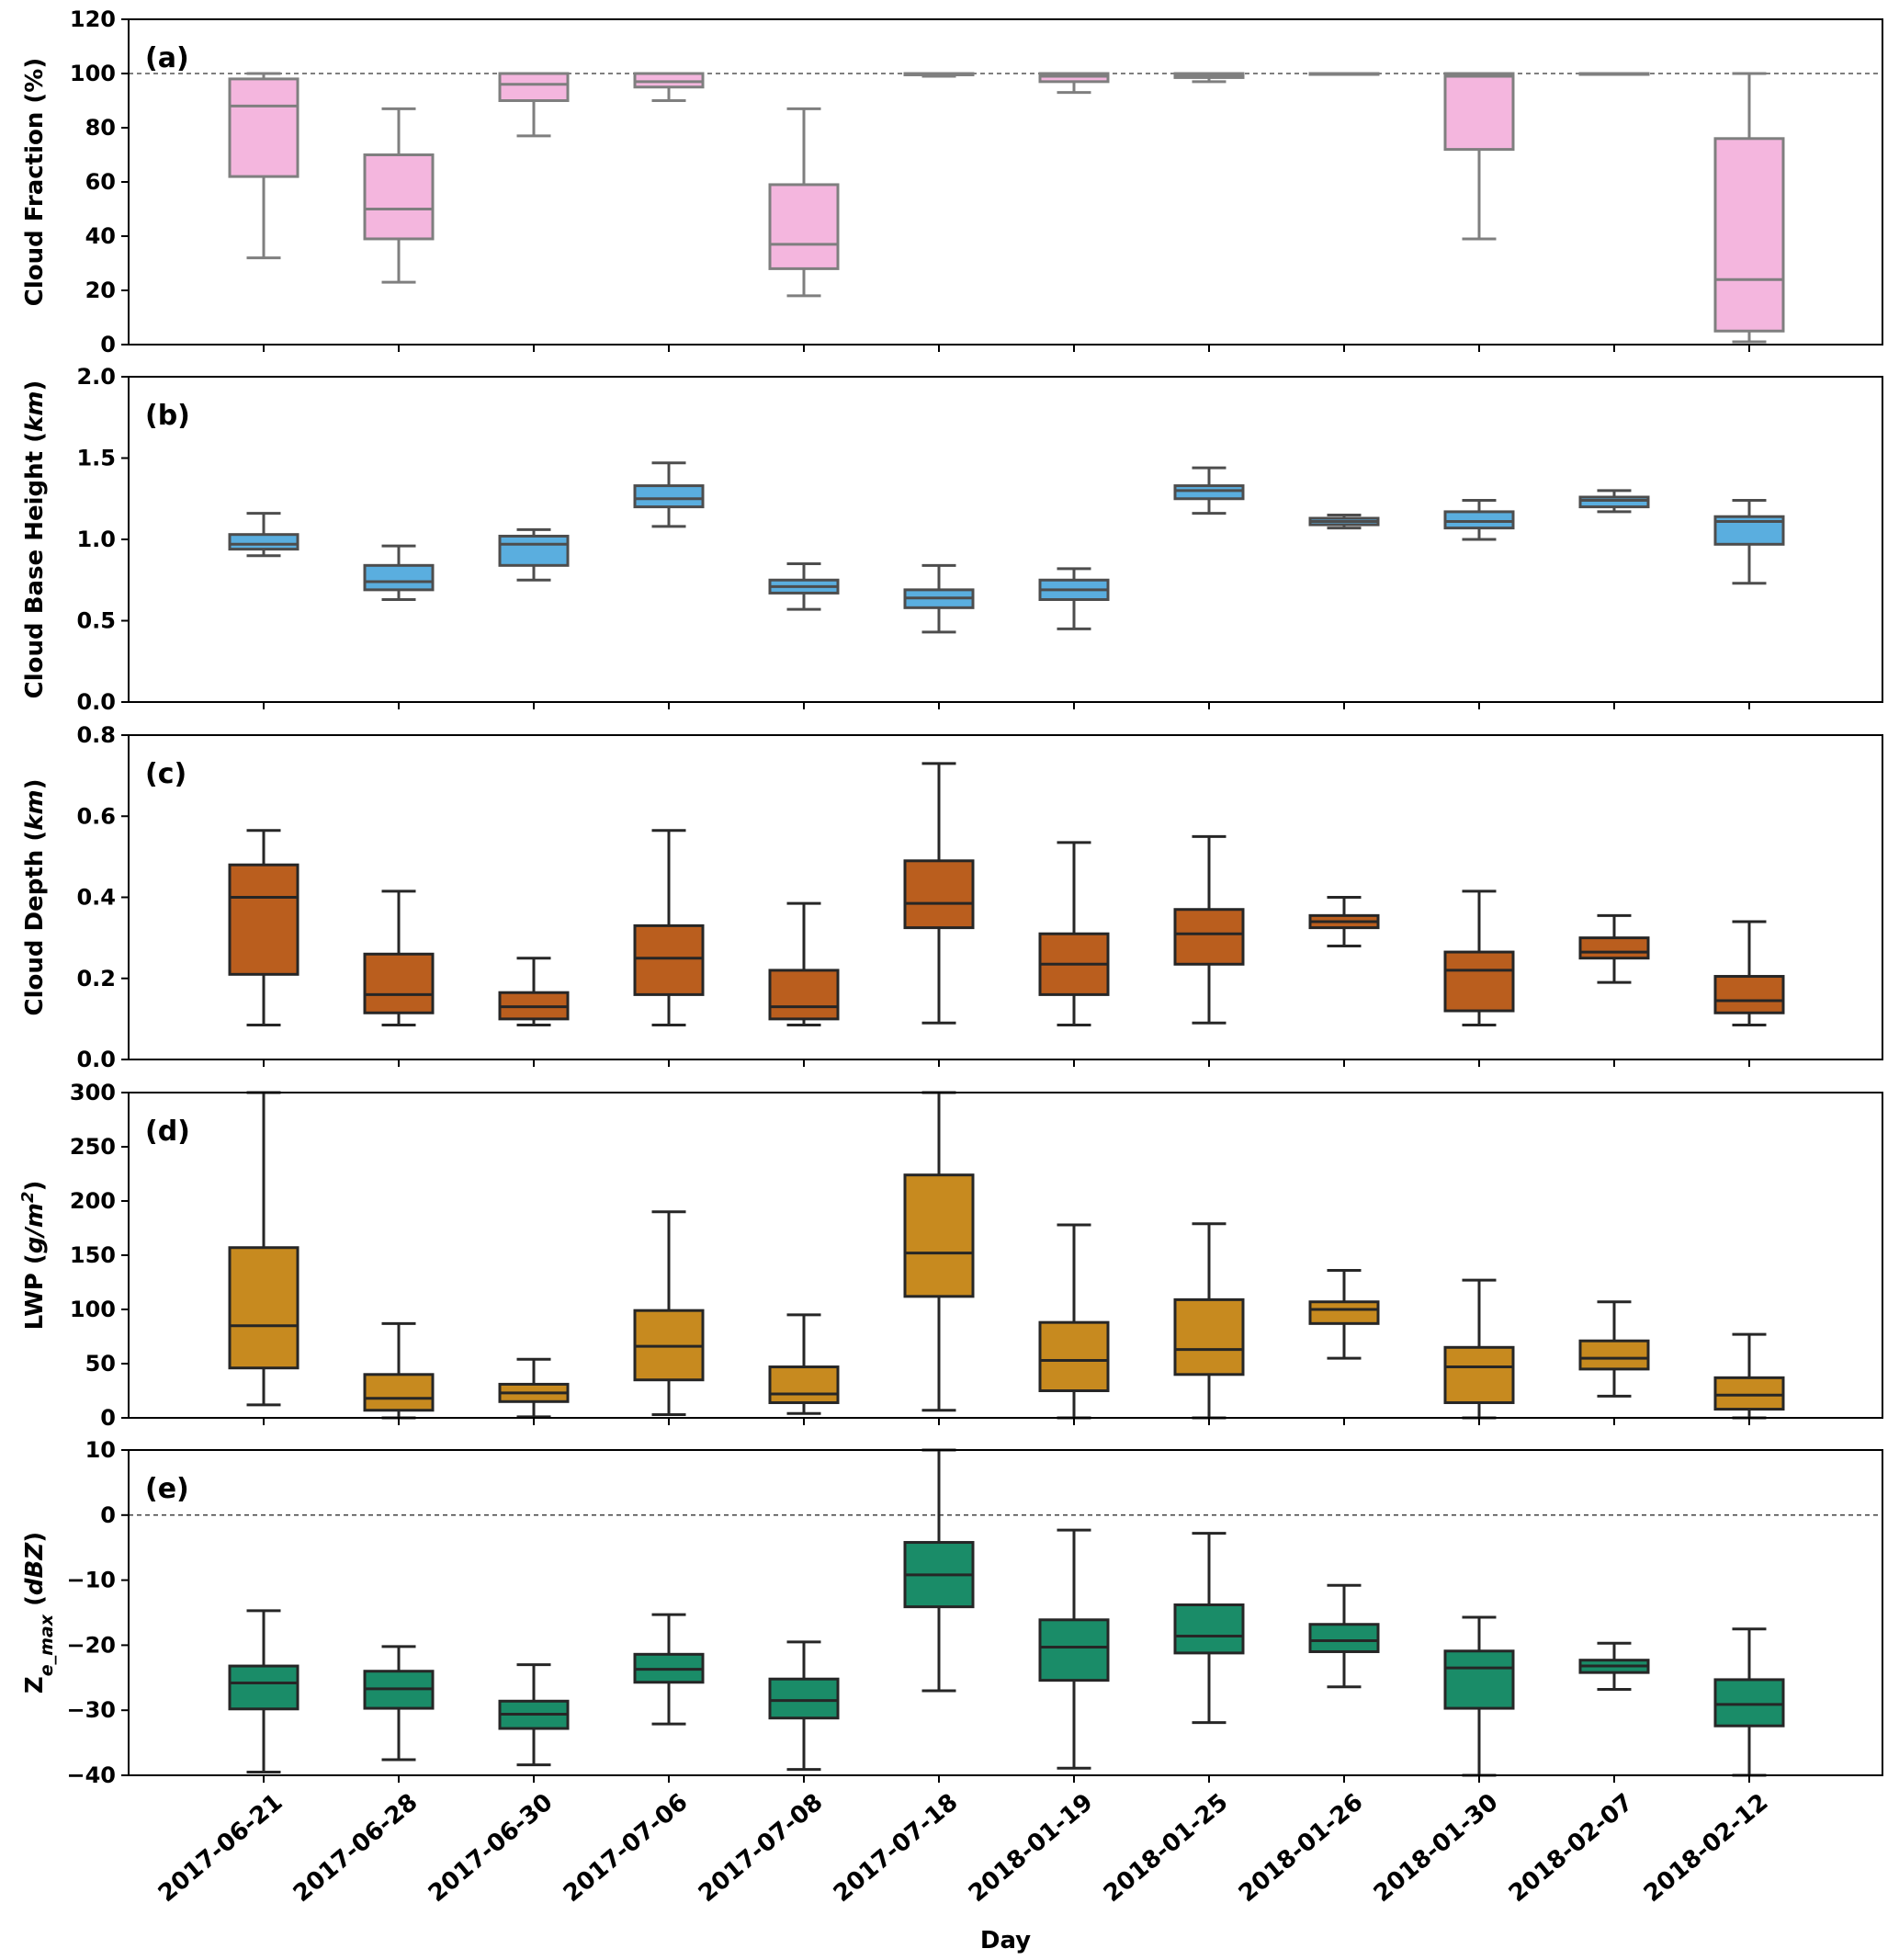 This screenshot has height=1960, width=1899. What do you see at coordinates (96, 898) in the screenshot?
I see `y-tick-label: 0.4` at bounding box center [96, 898].